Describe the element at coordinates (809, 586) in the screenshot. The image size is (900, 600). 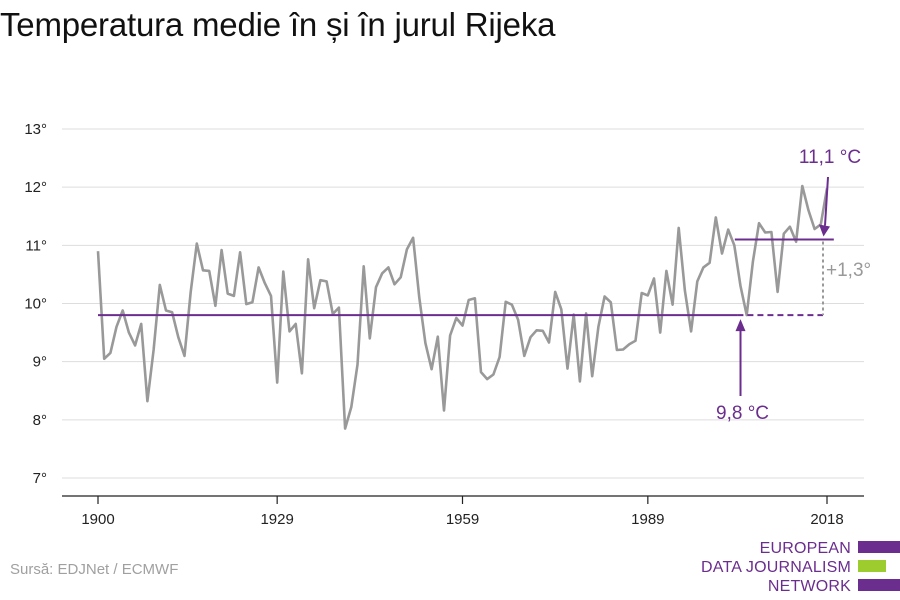
I see `logo-line-3: NETWORK` at that location.